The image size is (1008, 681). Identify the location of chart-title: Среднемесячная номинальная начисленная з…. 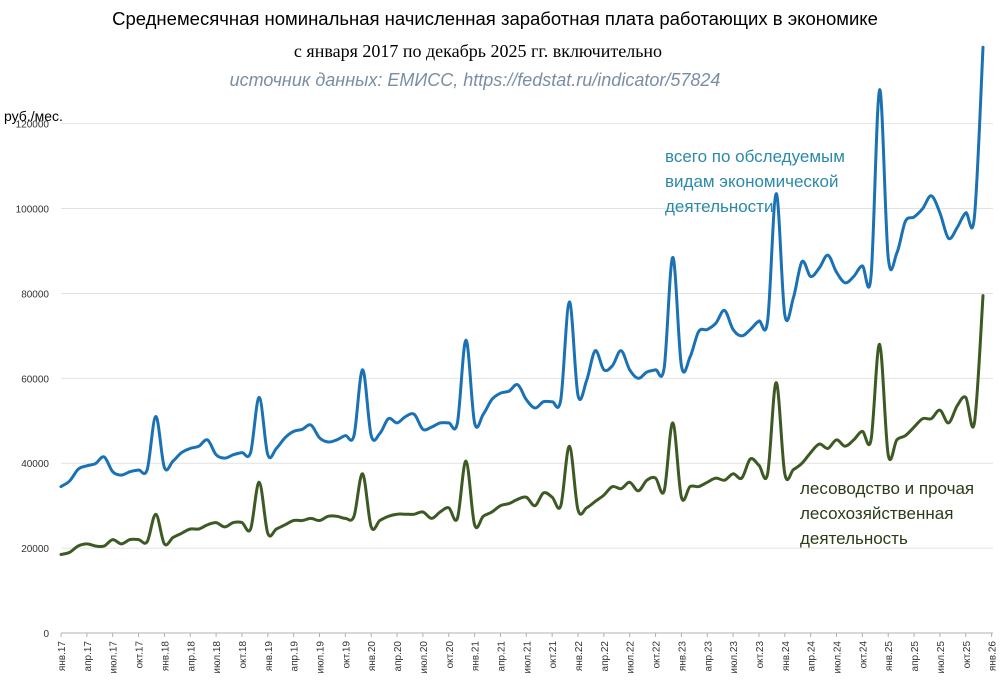
(495, 18).